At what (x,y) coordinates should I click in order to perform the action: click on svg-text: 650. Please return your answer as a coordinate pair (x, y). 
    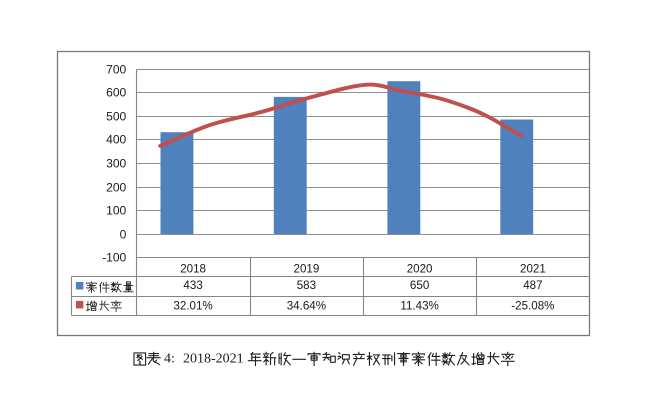
    Looking at the image, I should click on (419, 285).